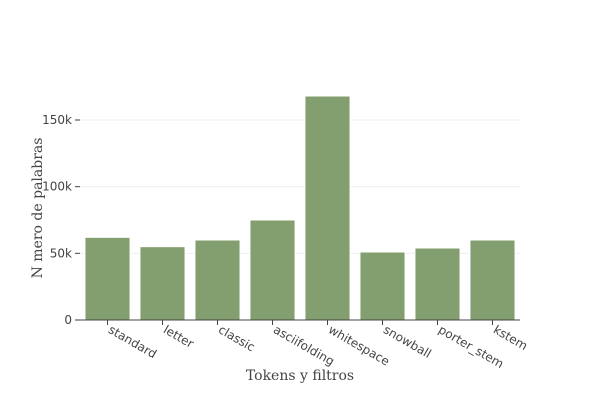 This screenshot has height=400, width=600. I want to click on x-tick-label: asciifolding, so click(304, 345).